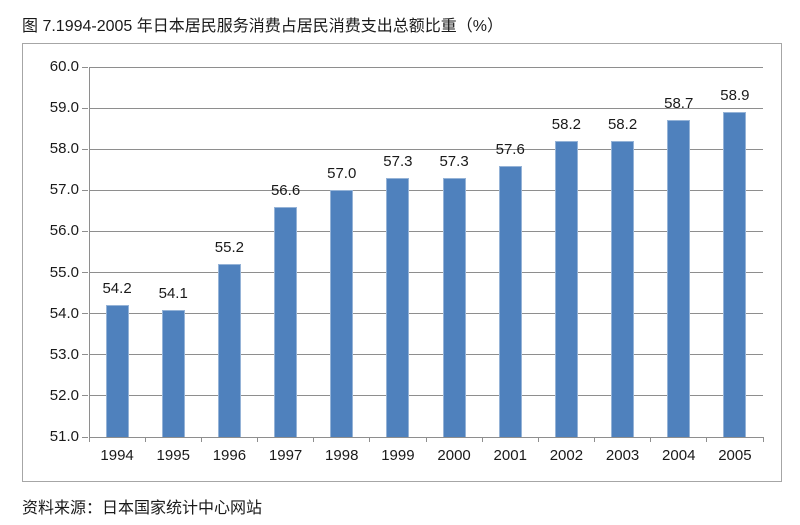  Describe the element at coordinates (117, 289) in the screenshot. I see `bar-value-label: 54.2` at that location.